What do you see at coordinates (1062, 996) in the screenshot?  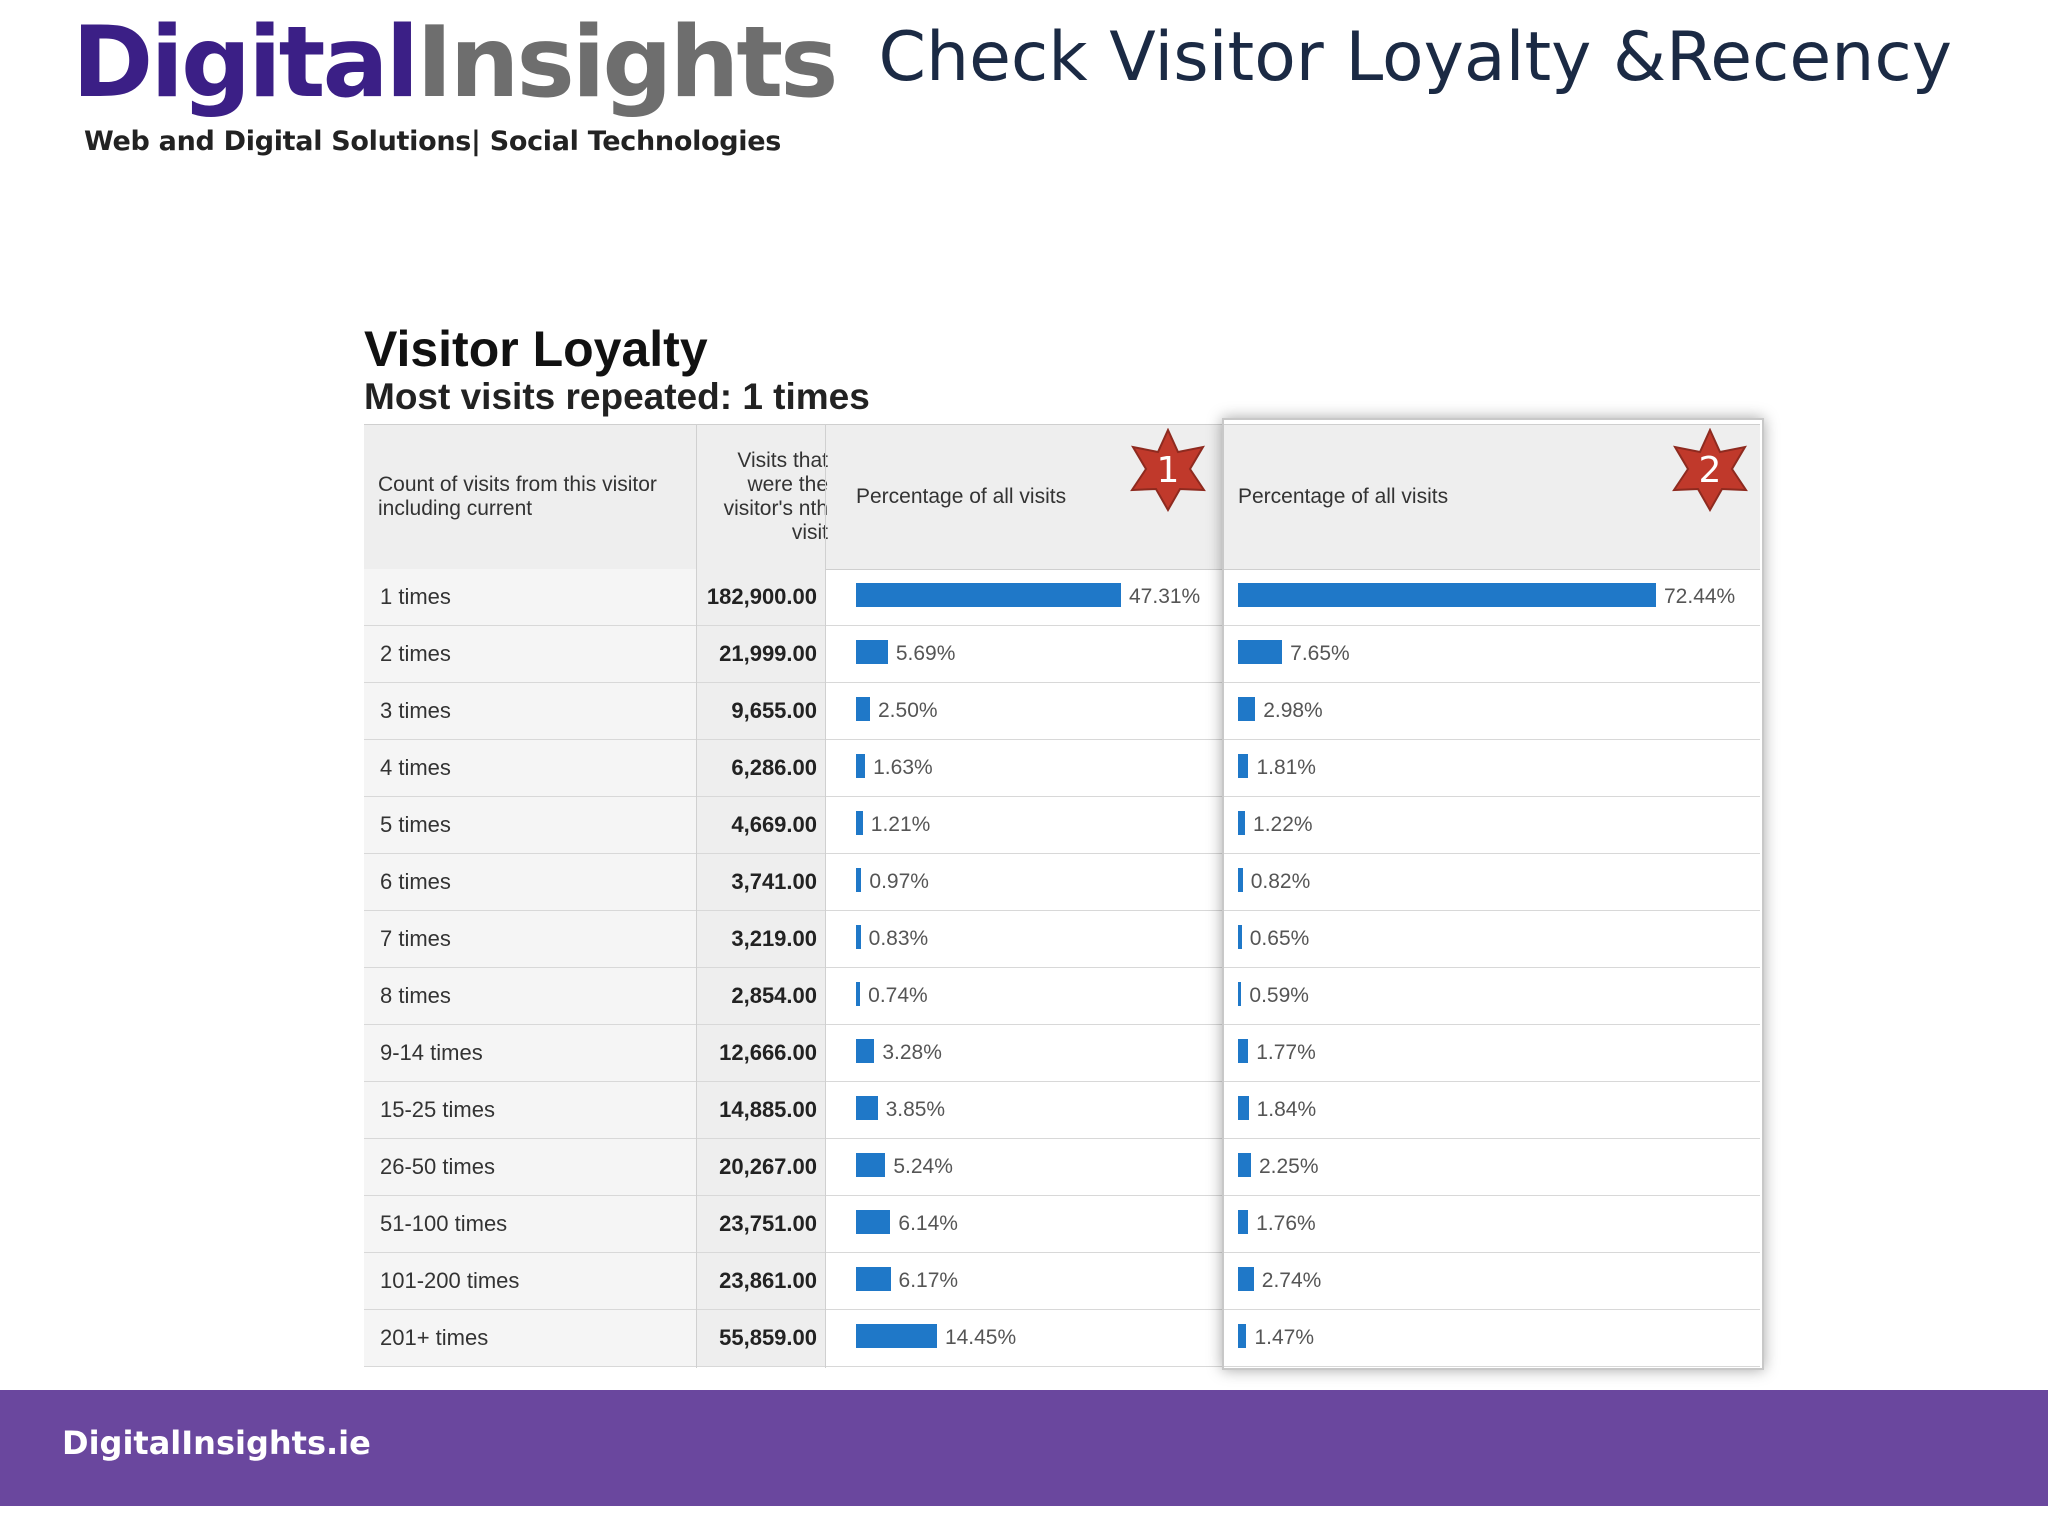 I see `table-row: 8 times 2,854.00 0.74% 0.59%` at bounding box center [1062, 996].